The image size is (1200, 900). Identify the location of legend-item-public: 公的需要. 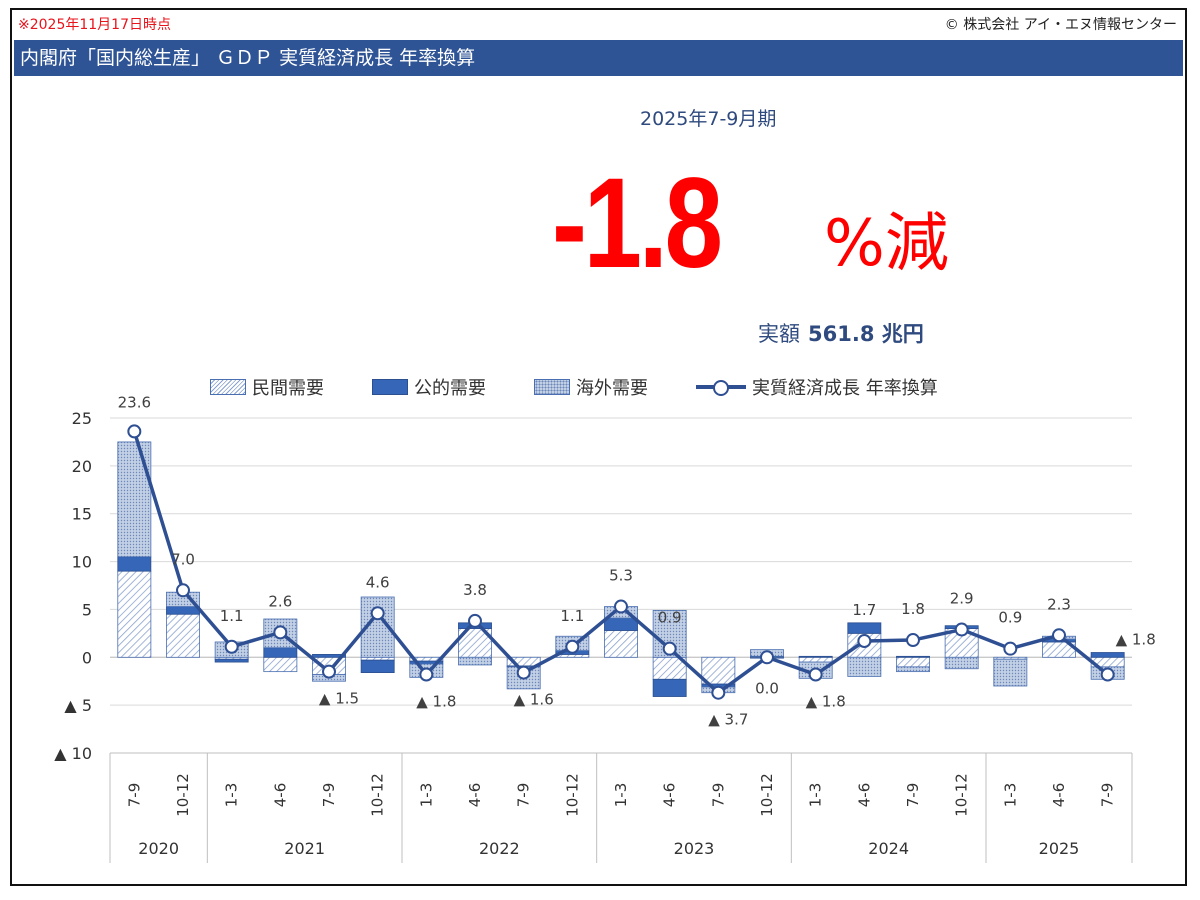
(429, 387).